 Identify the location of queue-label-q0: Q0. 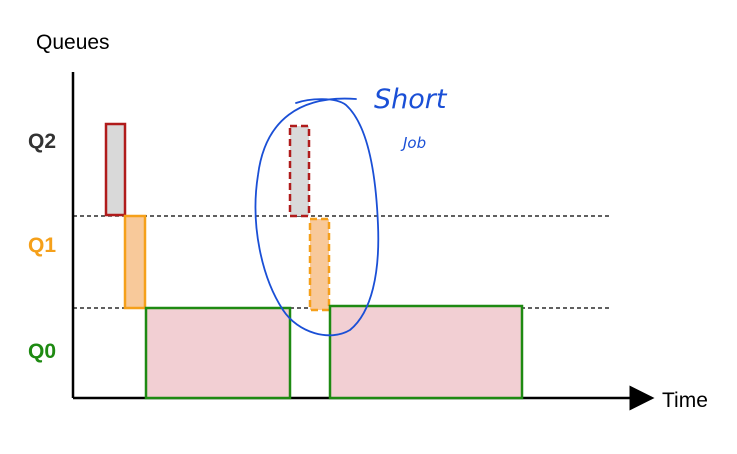
(42, 351).